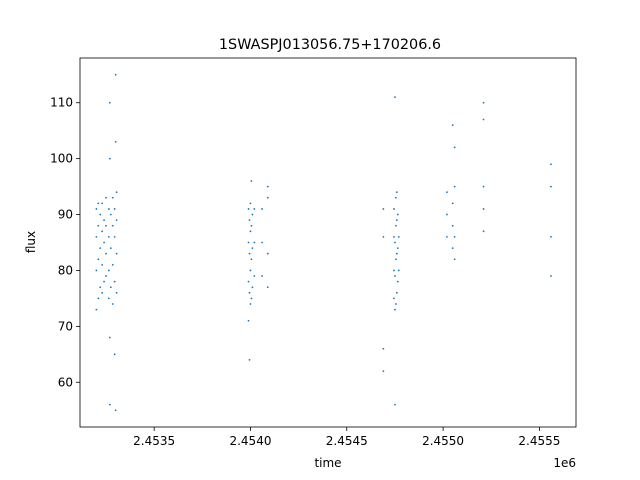  What do you see at coordinates (564, 463) in the screenshot?
I see `x-axis-offset-label: 1e6` at bounding box center [564, 463].